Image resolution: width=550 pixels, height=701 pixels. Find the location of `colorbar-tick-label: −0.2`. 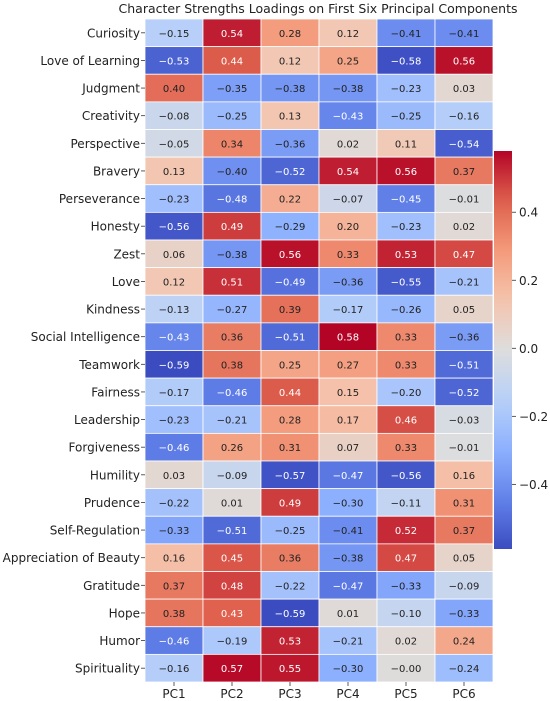

colorbar-tick-label: −0.2 is located at coordinates (533, 417).